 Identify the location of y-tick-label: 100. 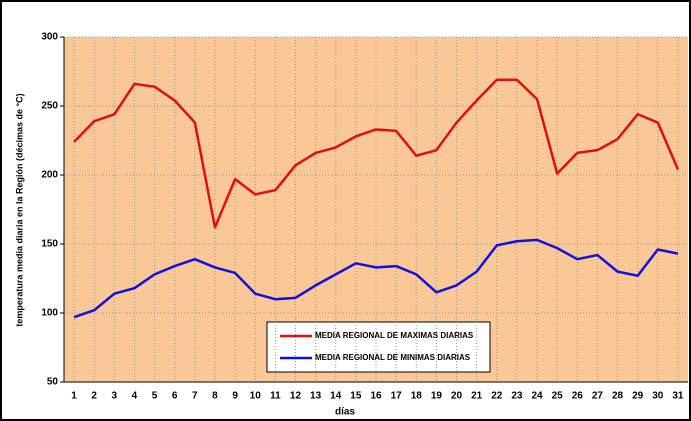
(49, 313).